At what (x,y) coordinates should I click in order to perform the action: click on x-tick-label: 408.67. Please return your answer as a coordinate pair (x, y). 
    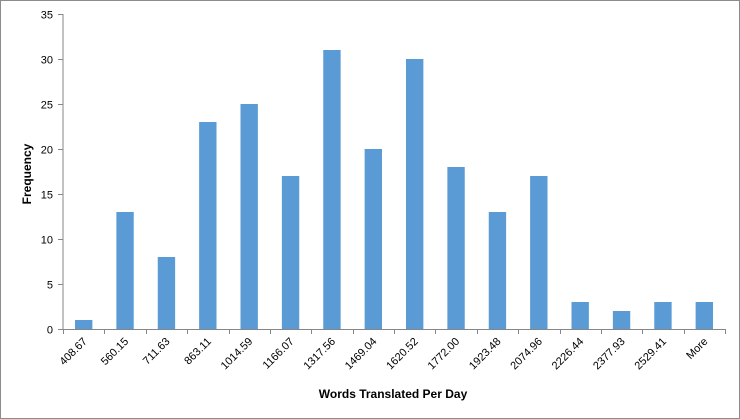
    Looking at the image, I should click on (74, 352).